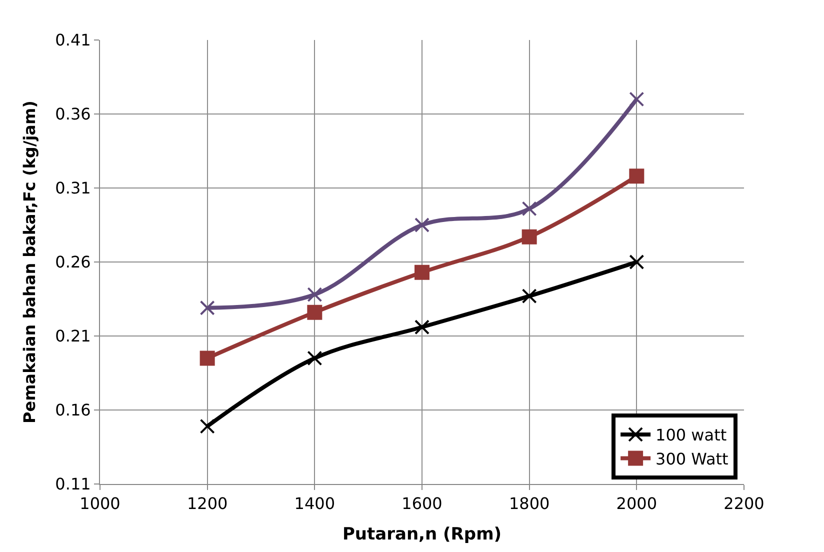 The image size is (824, 552). Describe the element at coordinates (691, 435) in the screenshot. I see `legend-label: 100 watt` at that location.